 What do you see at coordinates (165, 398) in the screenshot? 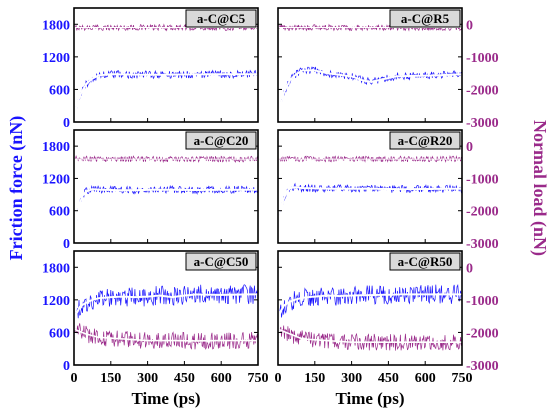
I see `x-axis-label-left: Time (ps)` at bounding box center [165, 398].